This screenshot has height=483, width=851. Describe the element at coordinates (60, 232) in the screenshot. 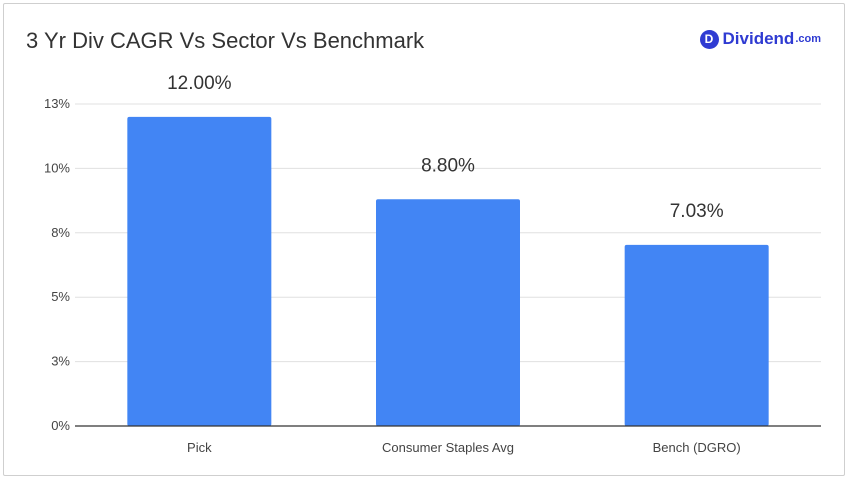

I see `y-tick-label: 8%` at that location.